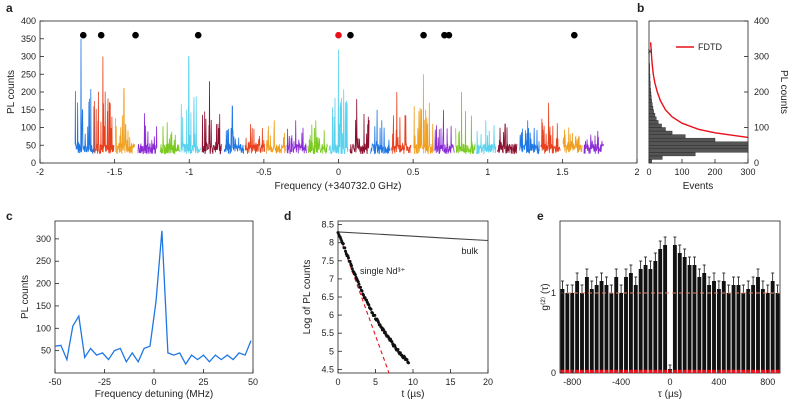 This screenshot has height=403, width=789. I want to click on panel-c-ytick-label: 100, so click(43, 328).